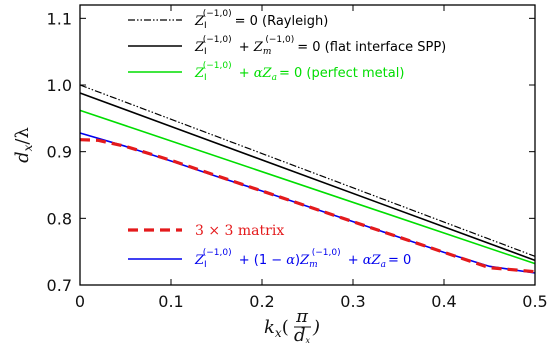  I want to click on x-axis-label: kx( π dx ), so click(292, 326).